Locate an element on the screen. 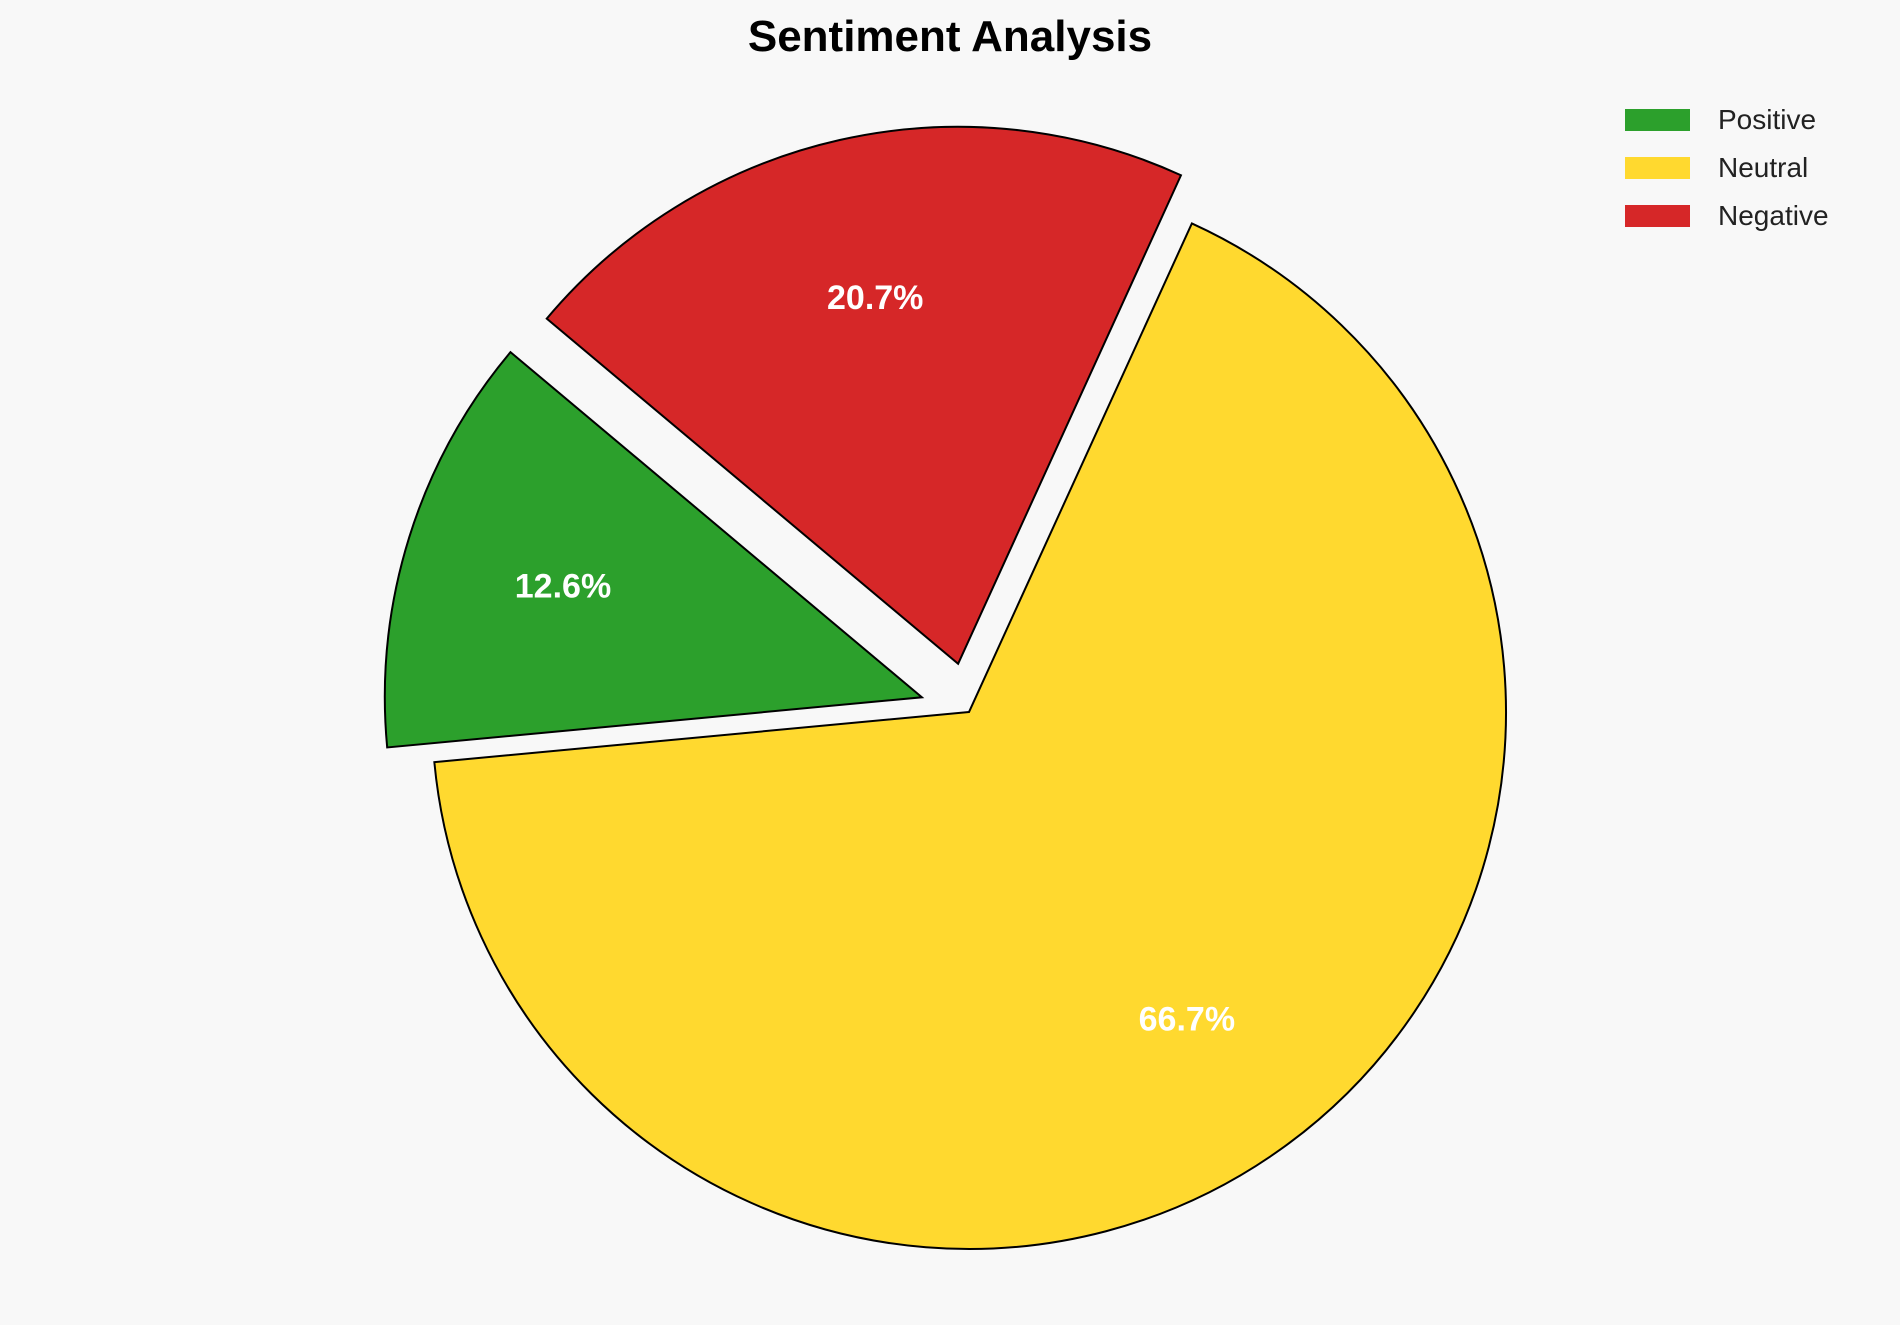 This screenshot has height=1325, width=1900. legend: Positive Neutral Negative is located at coordinates (1727, 168).